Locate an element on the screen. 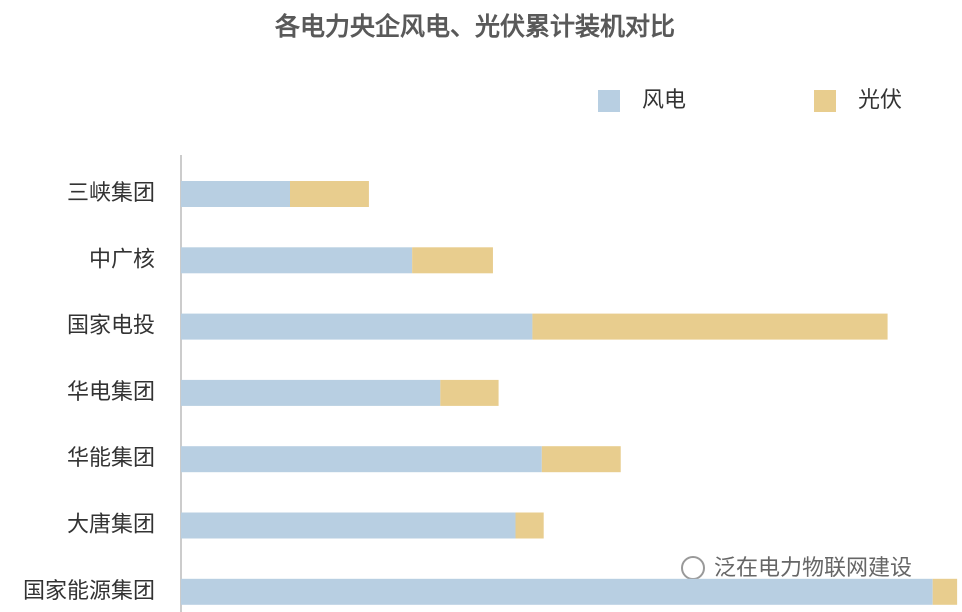 This screenshot has height=612, width=962. y-tick-label: 大唐集团 is located at coordinates (111, 525).